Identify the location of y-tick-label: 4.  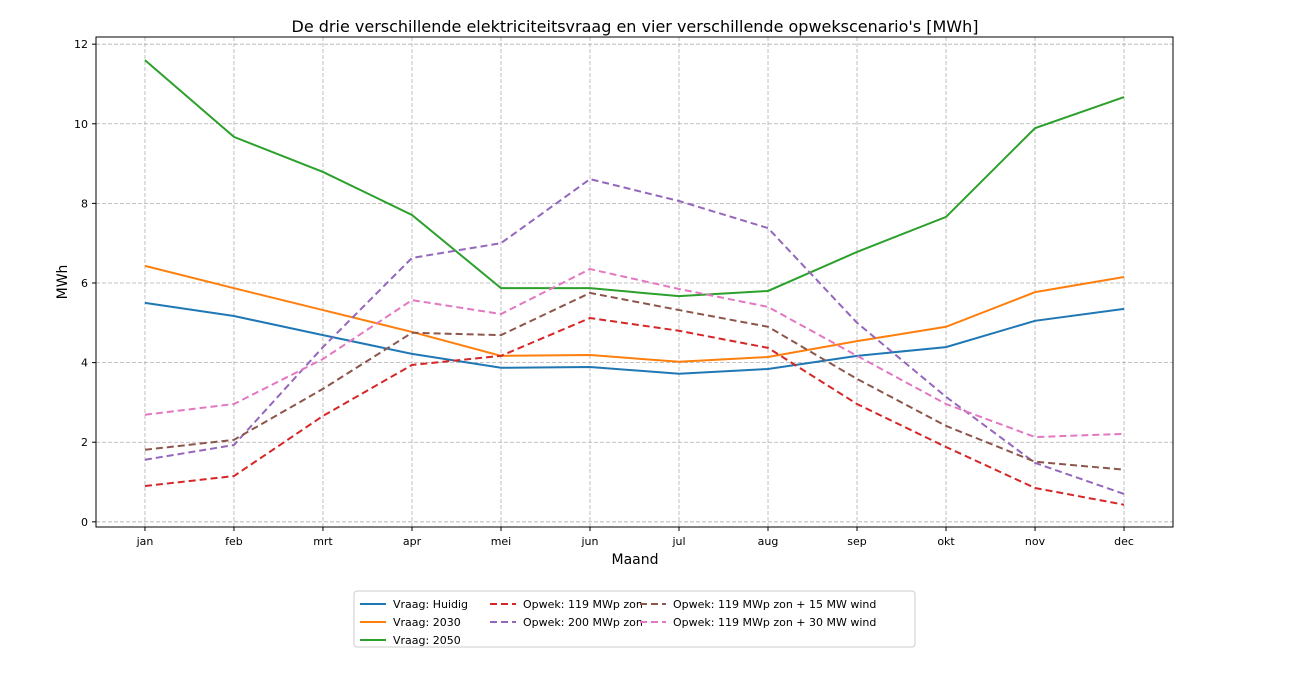
(84, 363).